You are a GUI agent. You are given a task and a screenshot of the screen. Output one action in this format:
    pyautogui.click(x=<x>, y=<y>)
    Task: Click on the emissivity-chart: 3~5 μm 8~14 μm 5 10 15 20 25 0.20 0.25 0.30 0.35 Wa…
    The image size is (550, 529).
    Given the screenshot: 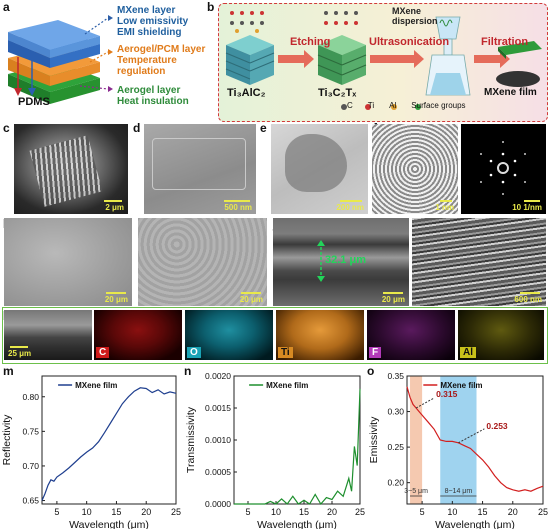 What is the action you would take?
    pyautogui.click(x=458, y=450)
    